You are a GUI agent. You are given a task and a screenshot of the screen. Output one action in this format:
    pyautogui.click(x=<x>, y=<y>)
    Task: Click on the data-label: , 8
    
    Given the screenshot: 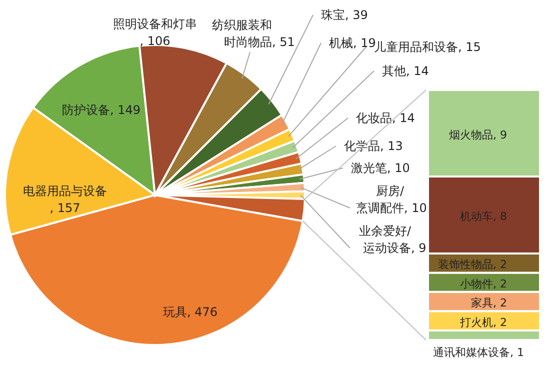 What is the action you would take?
    pyautogui.click(x=500, y=216)
    